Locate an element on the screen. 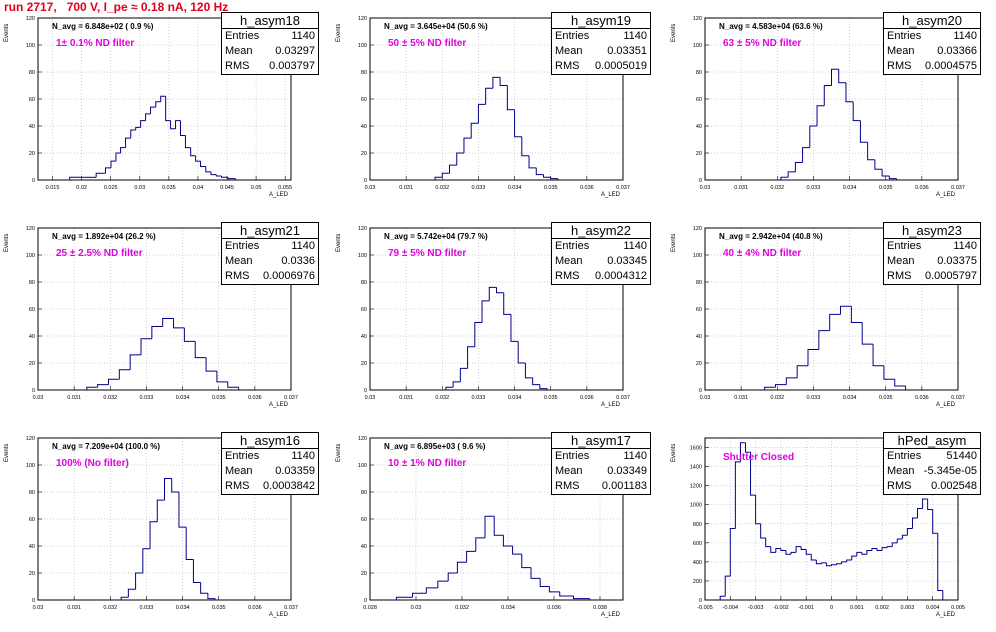 The height and width of the screenshot is (632, 996). x-tick-label: 0.038 is located at coordinates (600, 608).